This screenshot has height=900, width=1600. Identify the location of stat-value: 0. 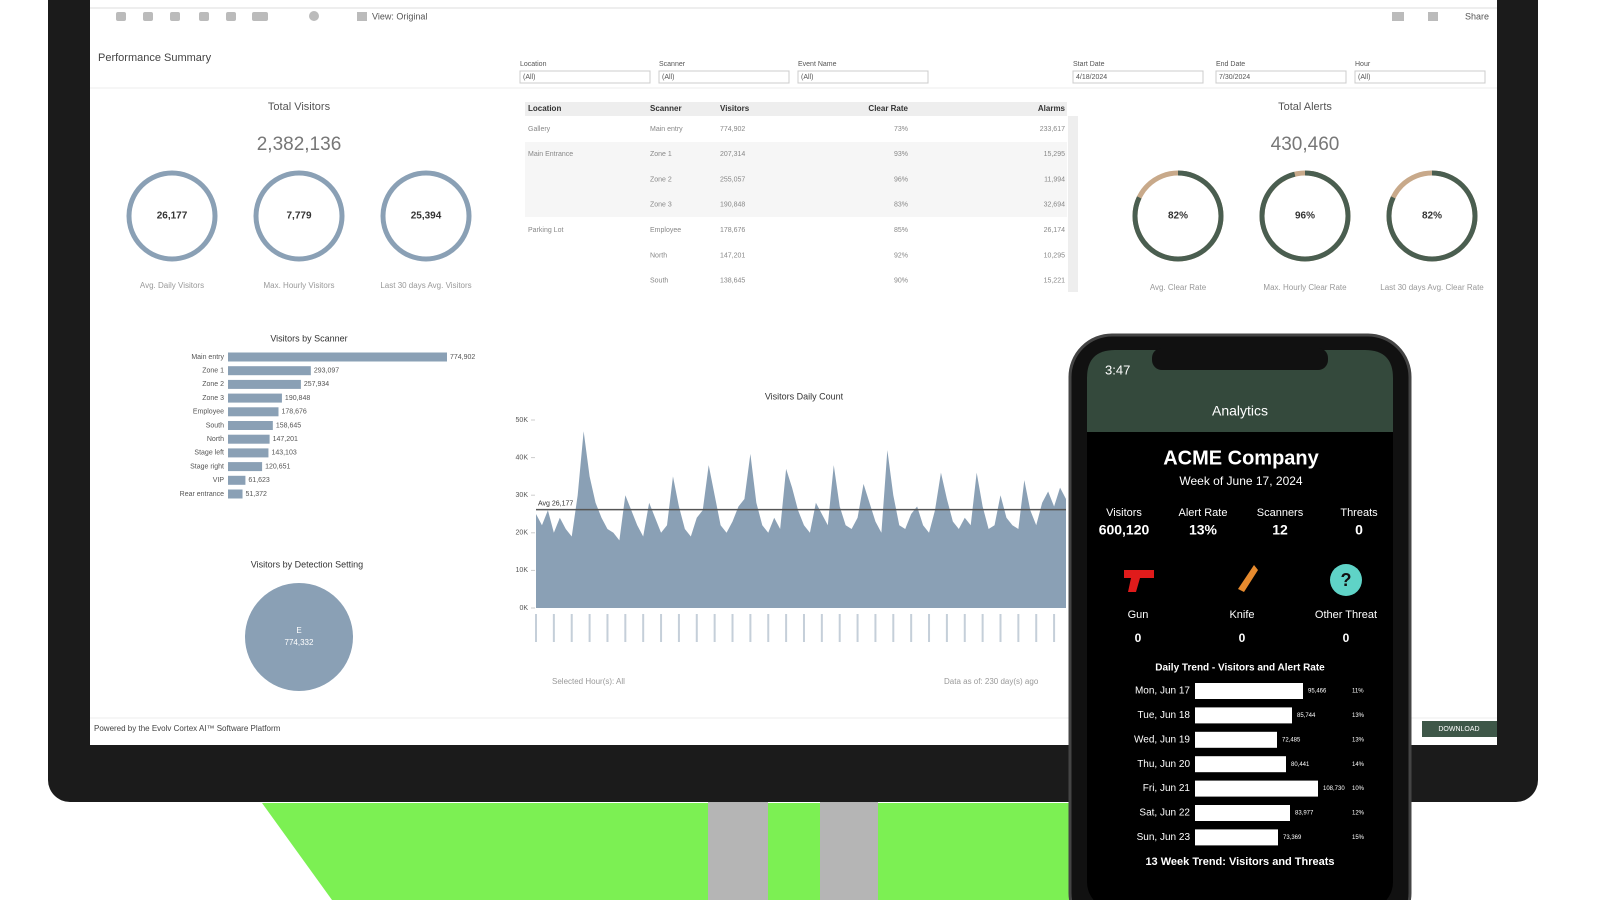
(1359, 530).